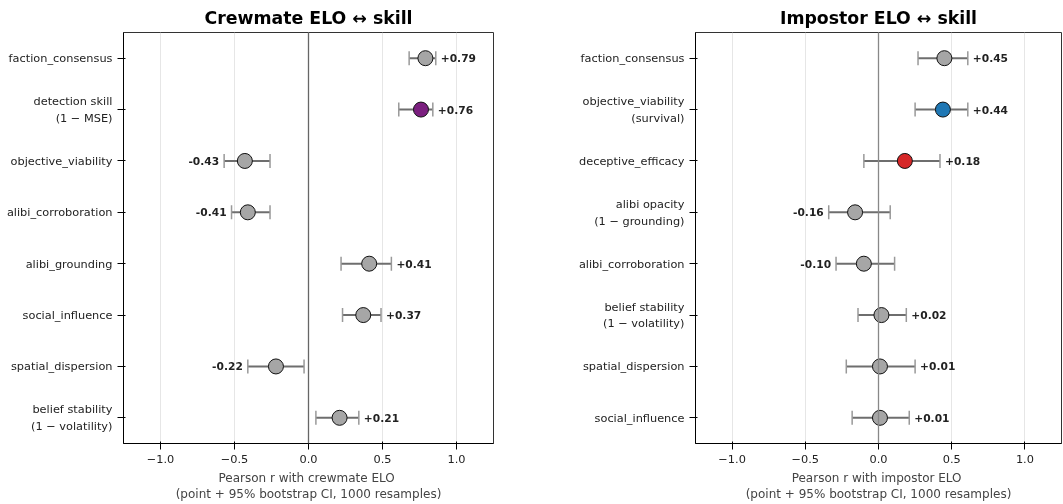 The width and height of the screenshot is (1063, 504). I want to click on y-tick-label: detection skill (1 − MSE), so click(73, 109).